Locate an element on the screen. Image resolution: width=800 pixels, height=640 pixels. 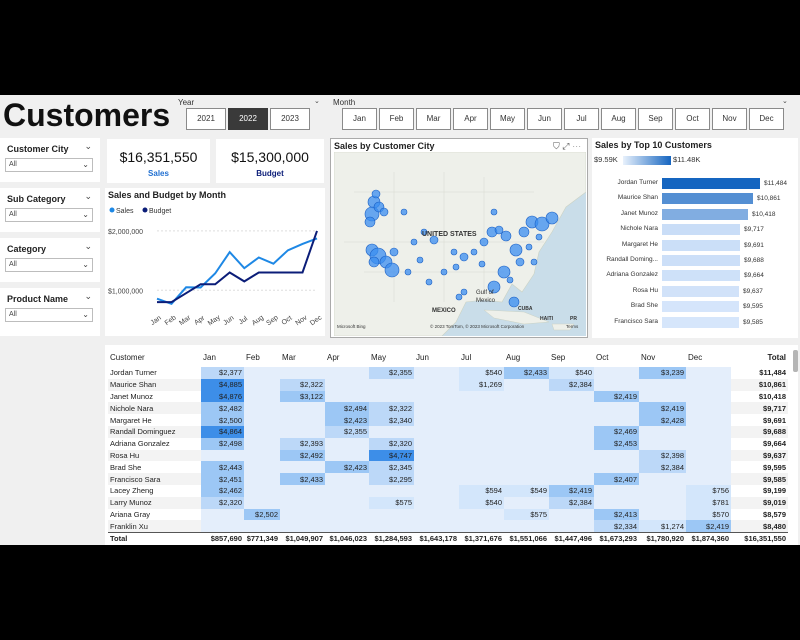
customer-name-cell: Francisco Sara is located at coordinates (135, 479).